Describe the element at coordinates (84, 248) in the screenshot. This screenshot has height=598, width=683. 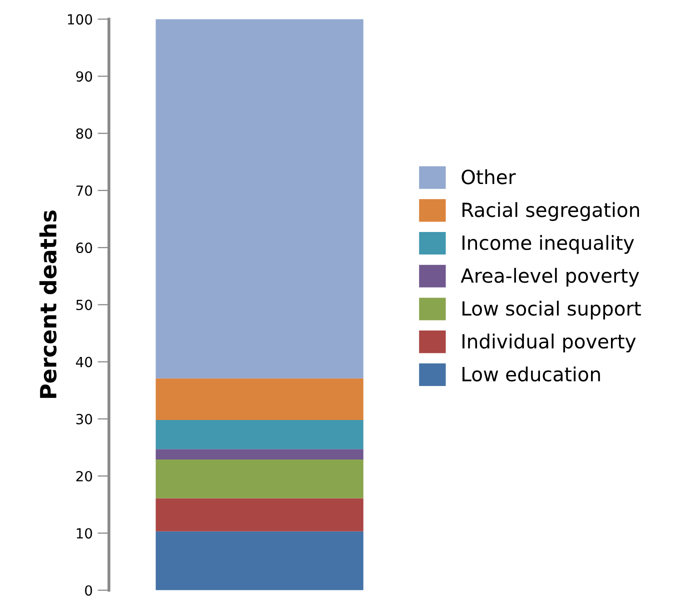
I see `y-tick-label: 60` at that location.